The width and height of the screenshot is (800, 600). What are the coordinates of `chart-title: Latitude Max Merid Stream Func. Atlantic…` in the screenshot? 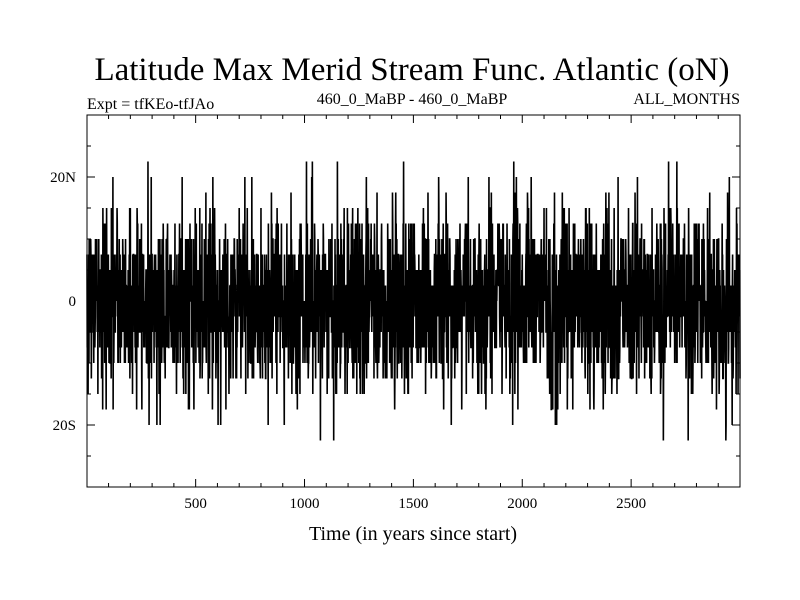 It's located at (411, 70).